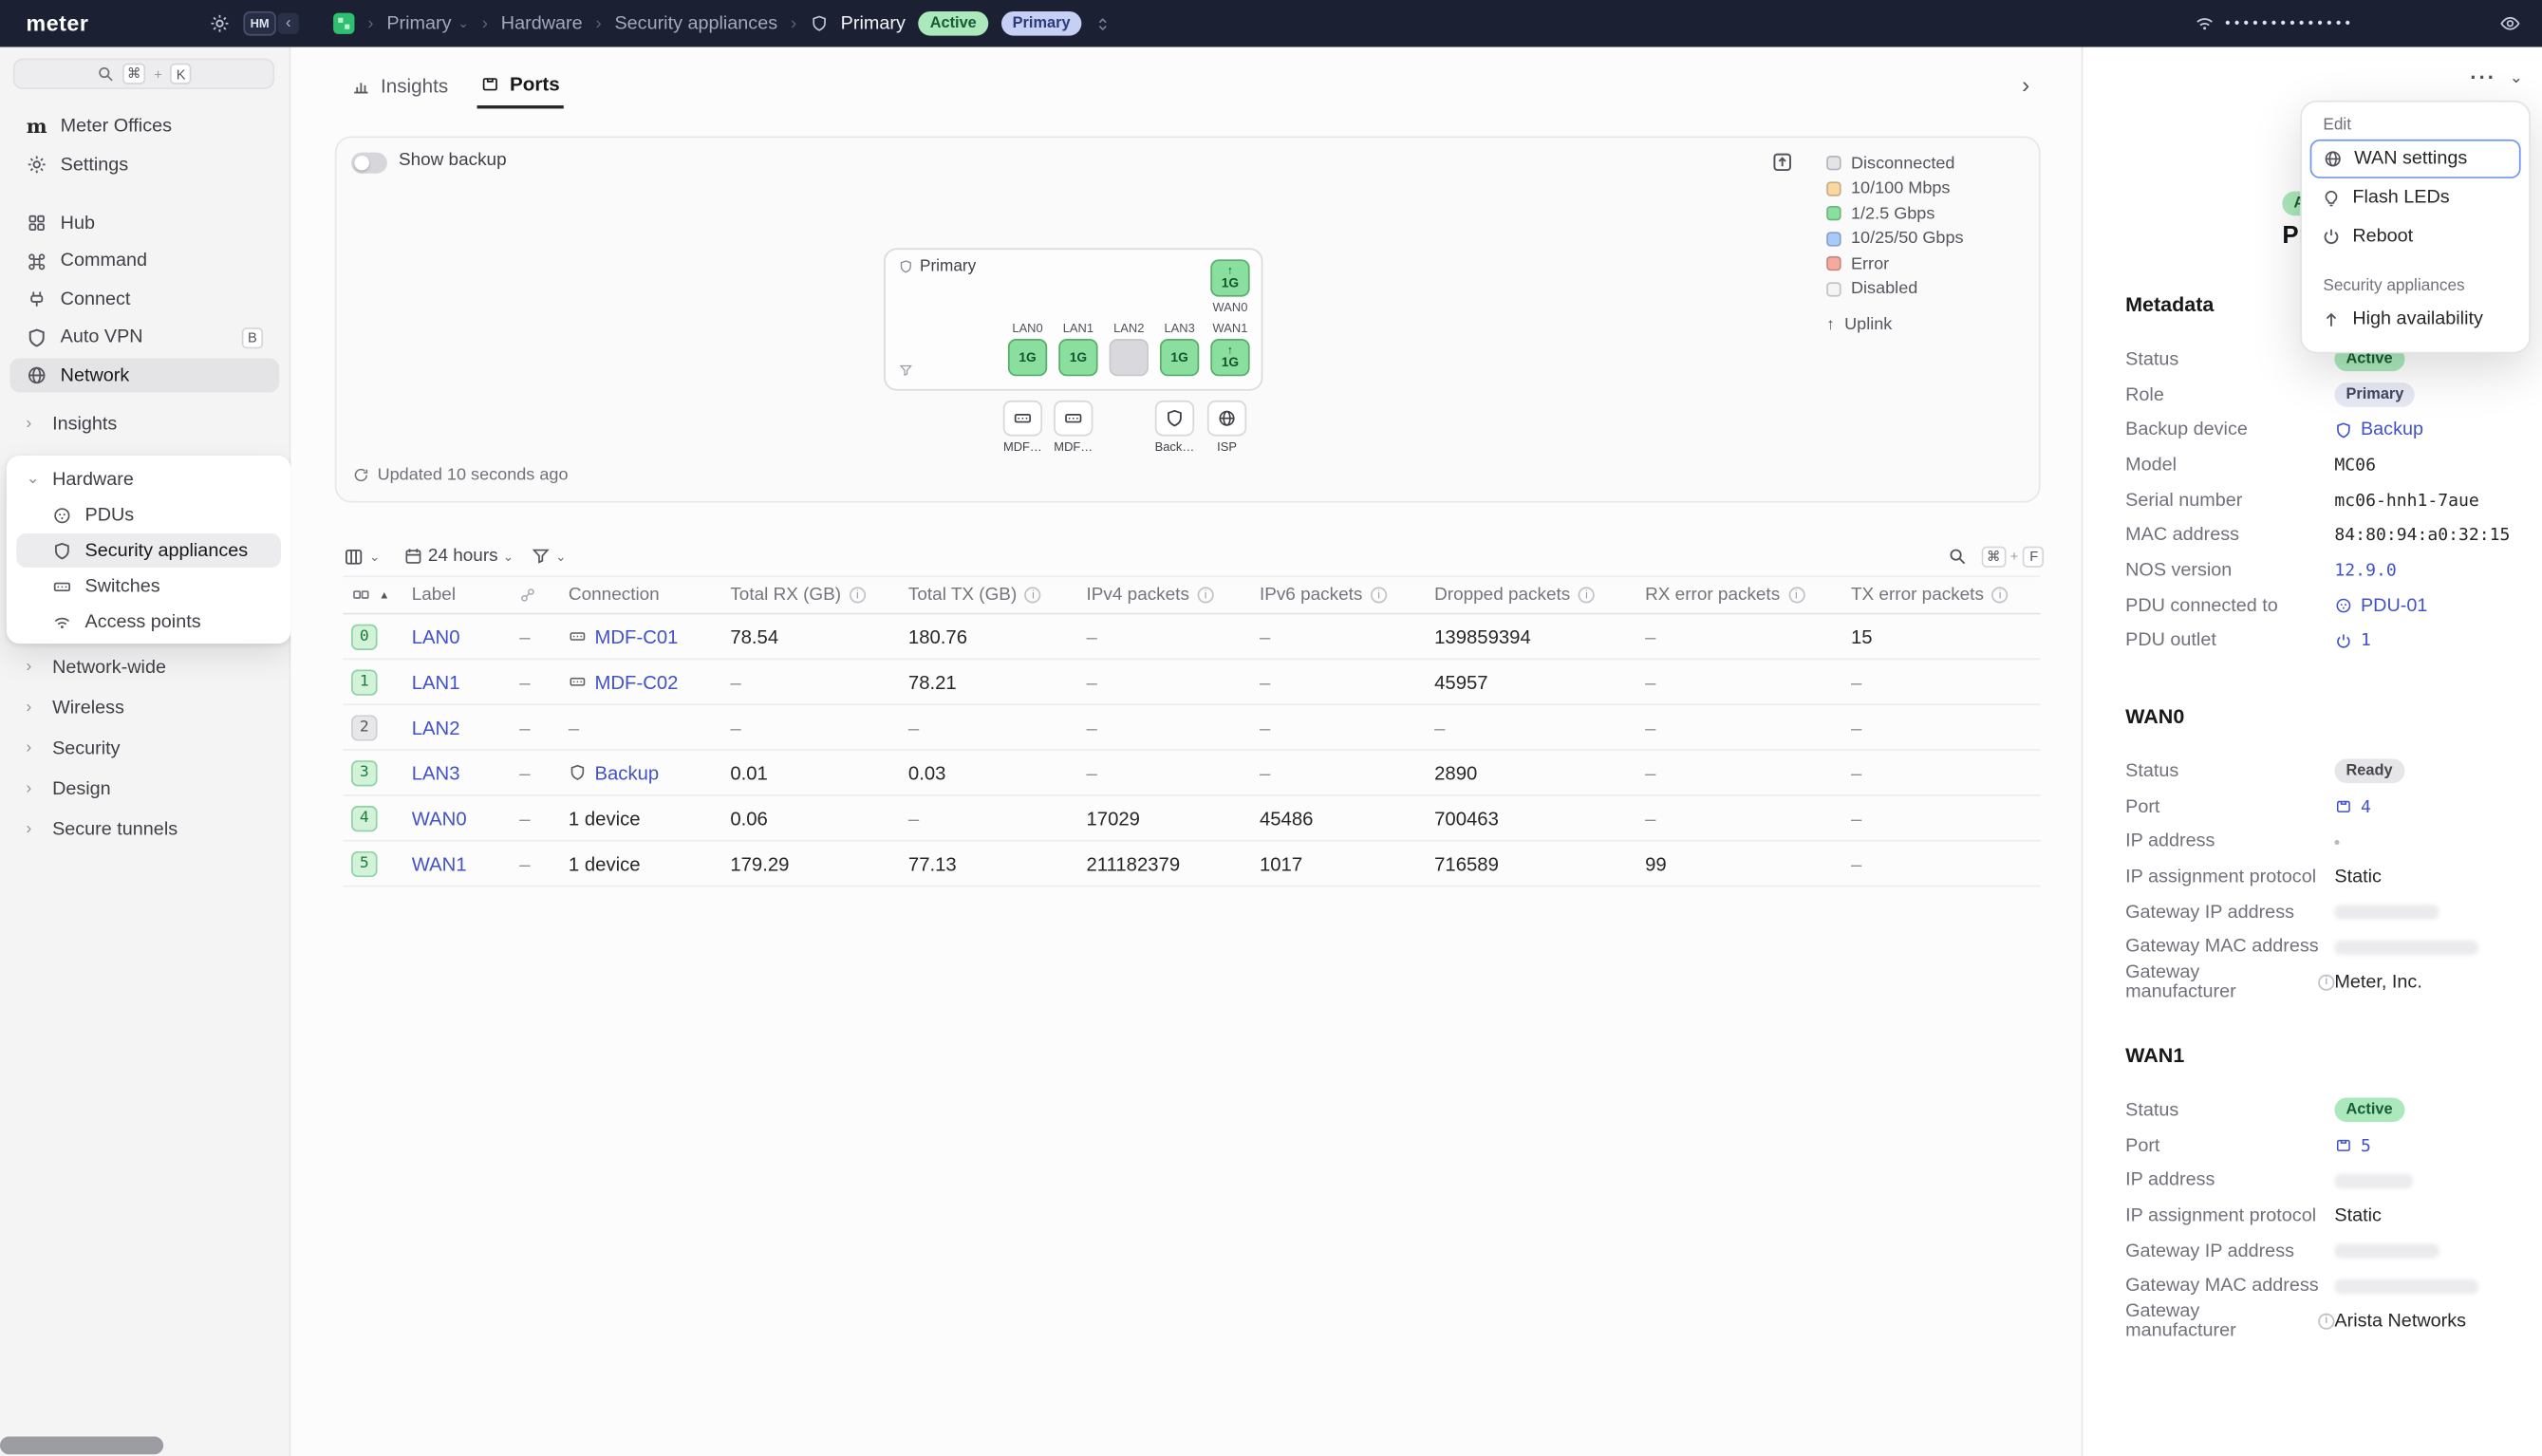  I want to click on sidebar-item-hub: Hub, so click(144, 223).